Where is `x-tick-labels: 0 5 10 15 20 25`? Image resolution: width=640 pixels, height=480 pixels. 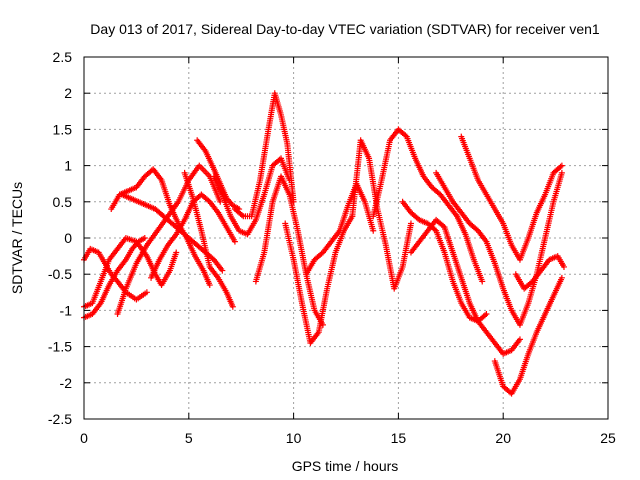 x-tick-labels: 0 5 10 15 20 25 is located at coordinates (348, 438).